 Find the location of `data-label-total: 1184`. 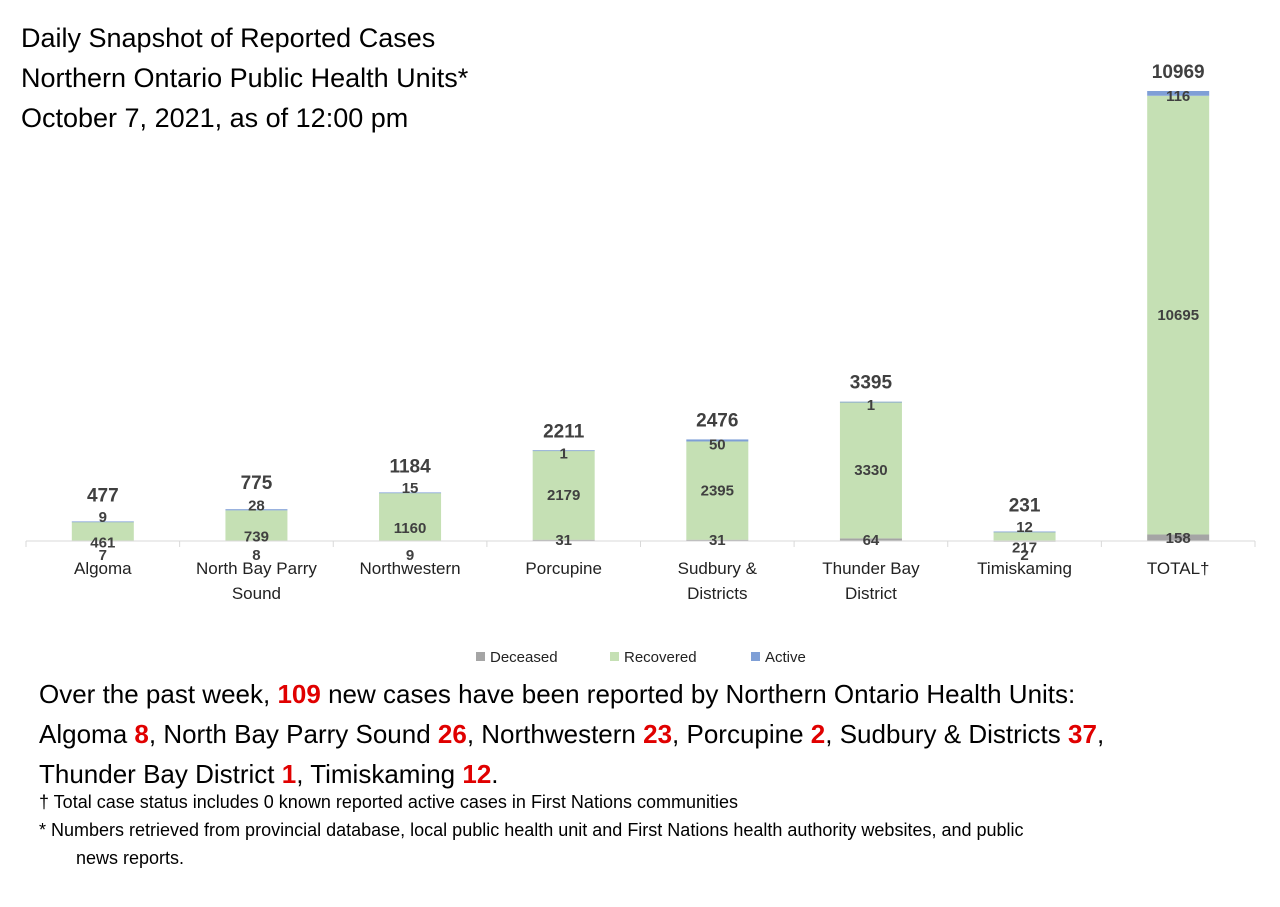

data-label-total: 1184 is located at coordinates (410, 466).